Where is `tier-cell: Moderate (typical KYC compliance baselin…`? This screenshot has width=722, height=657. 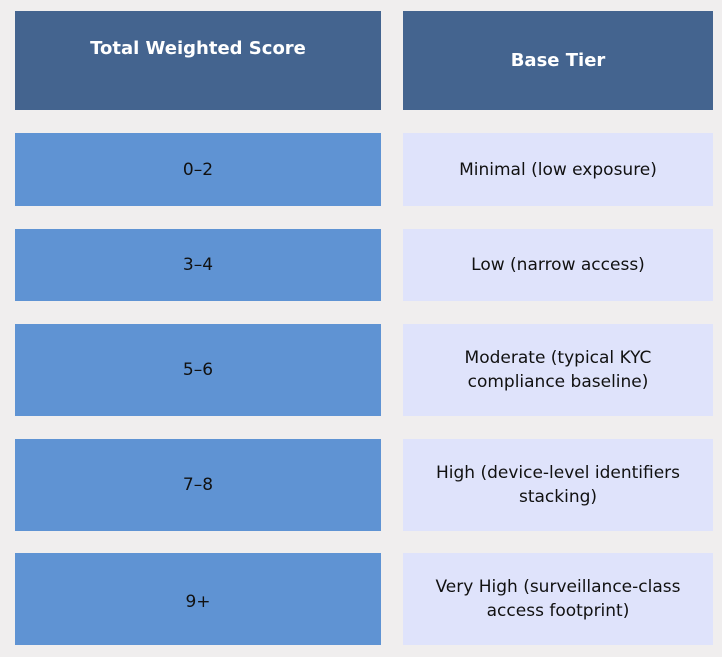 tier-cell: Moderate (typical KYC compliance baselin… is located at coordinates (558, 370).